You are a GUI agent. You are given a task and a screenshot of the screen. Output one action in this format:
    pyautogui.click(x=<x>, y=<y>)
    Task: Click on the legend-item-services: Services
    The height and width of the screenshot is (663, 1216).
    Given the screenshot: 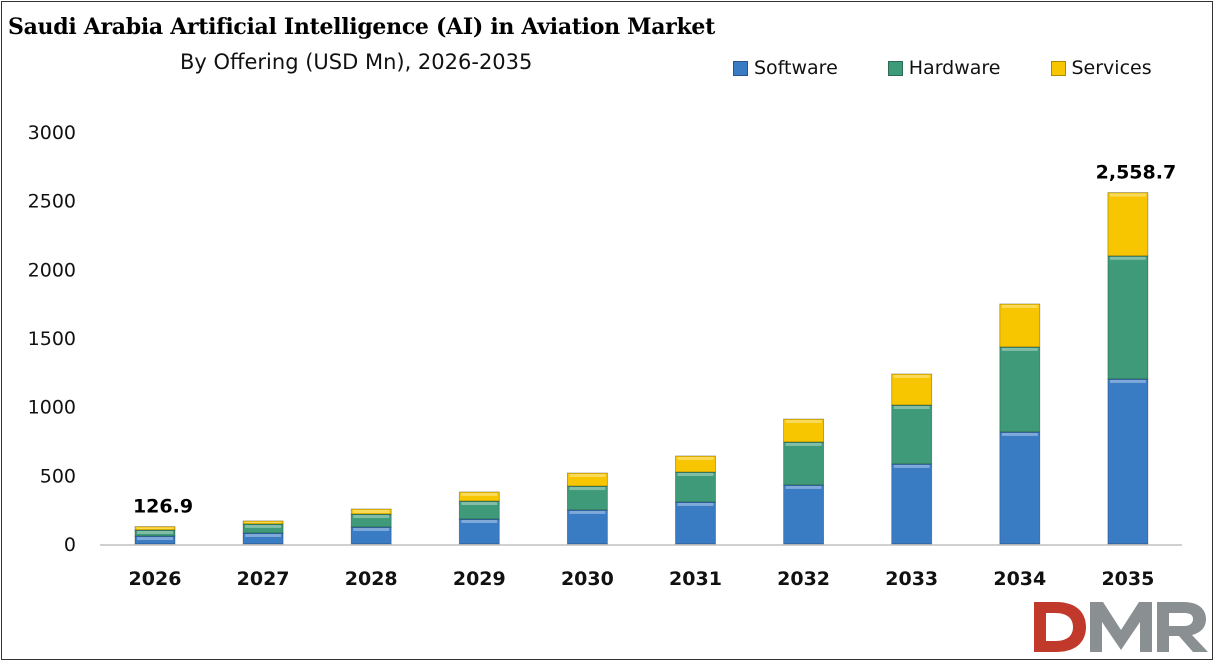 What is the action you would take?
    pyautogui.click(x=1101, y=68)
    